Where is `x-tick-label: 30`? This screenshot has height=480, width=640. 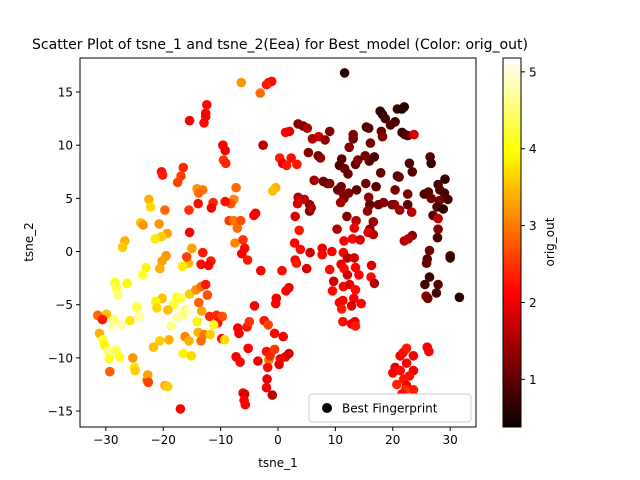 x-tick-label: 30 is located at coordinates (450, 440).